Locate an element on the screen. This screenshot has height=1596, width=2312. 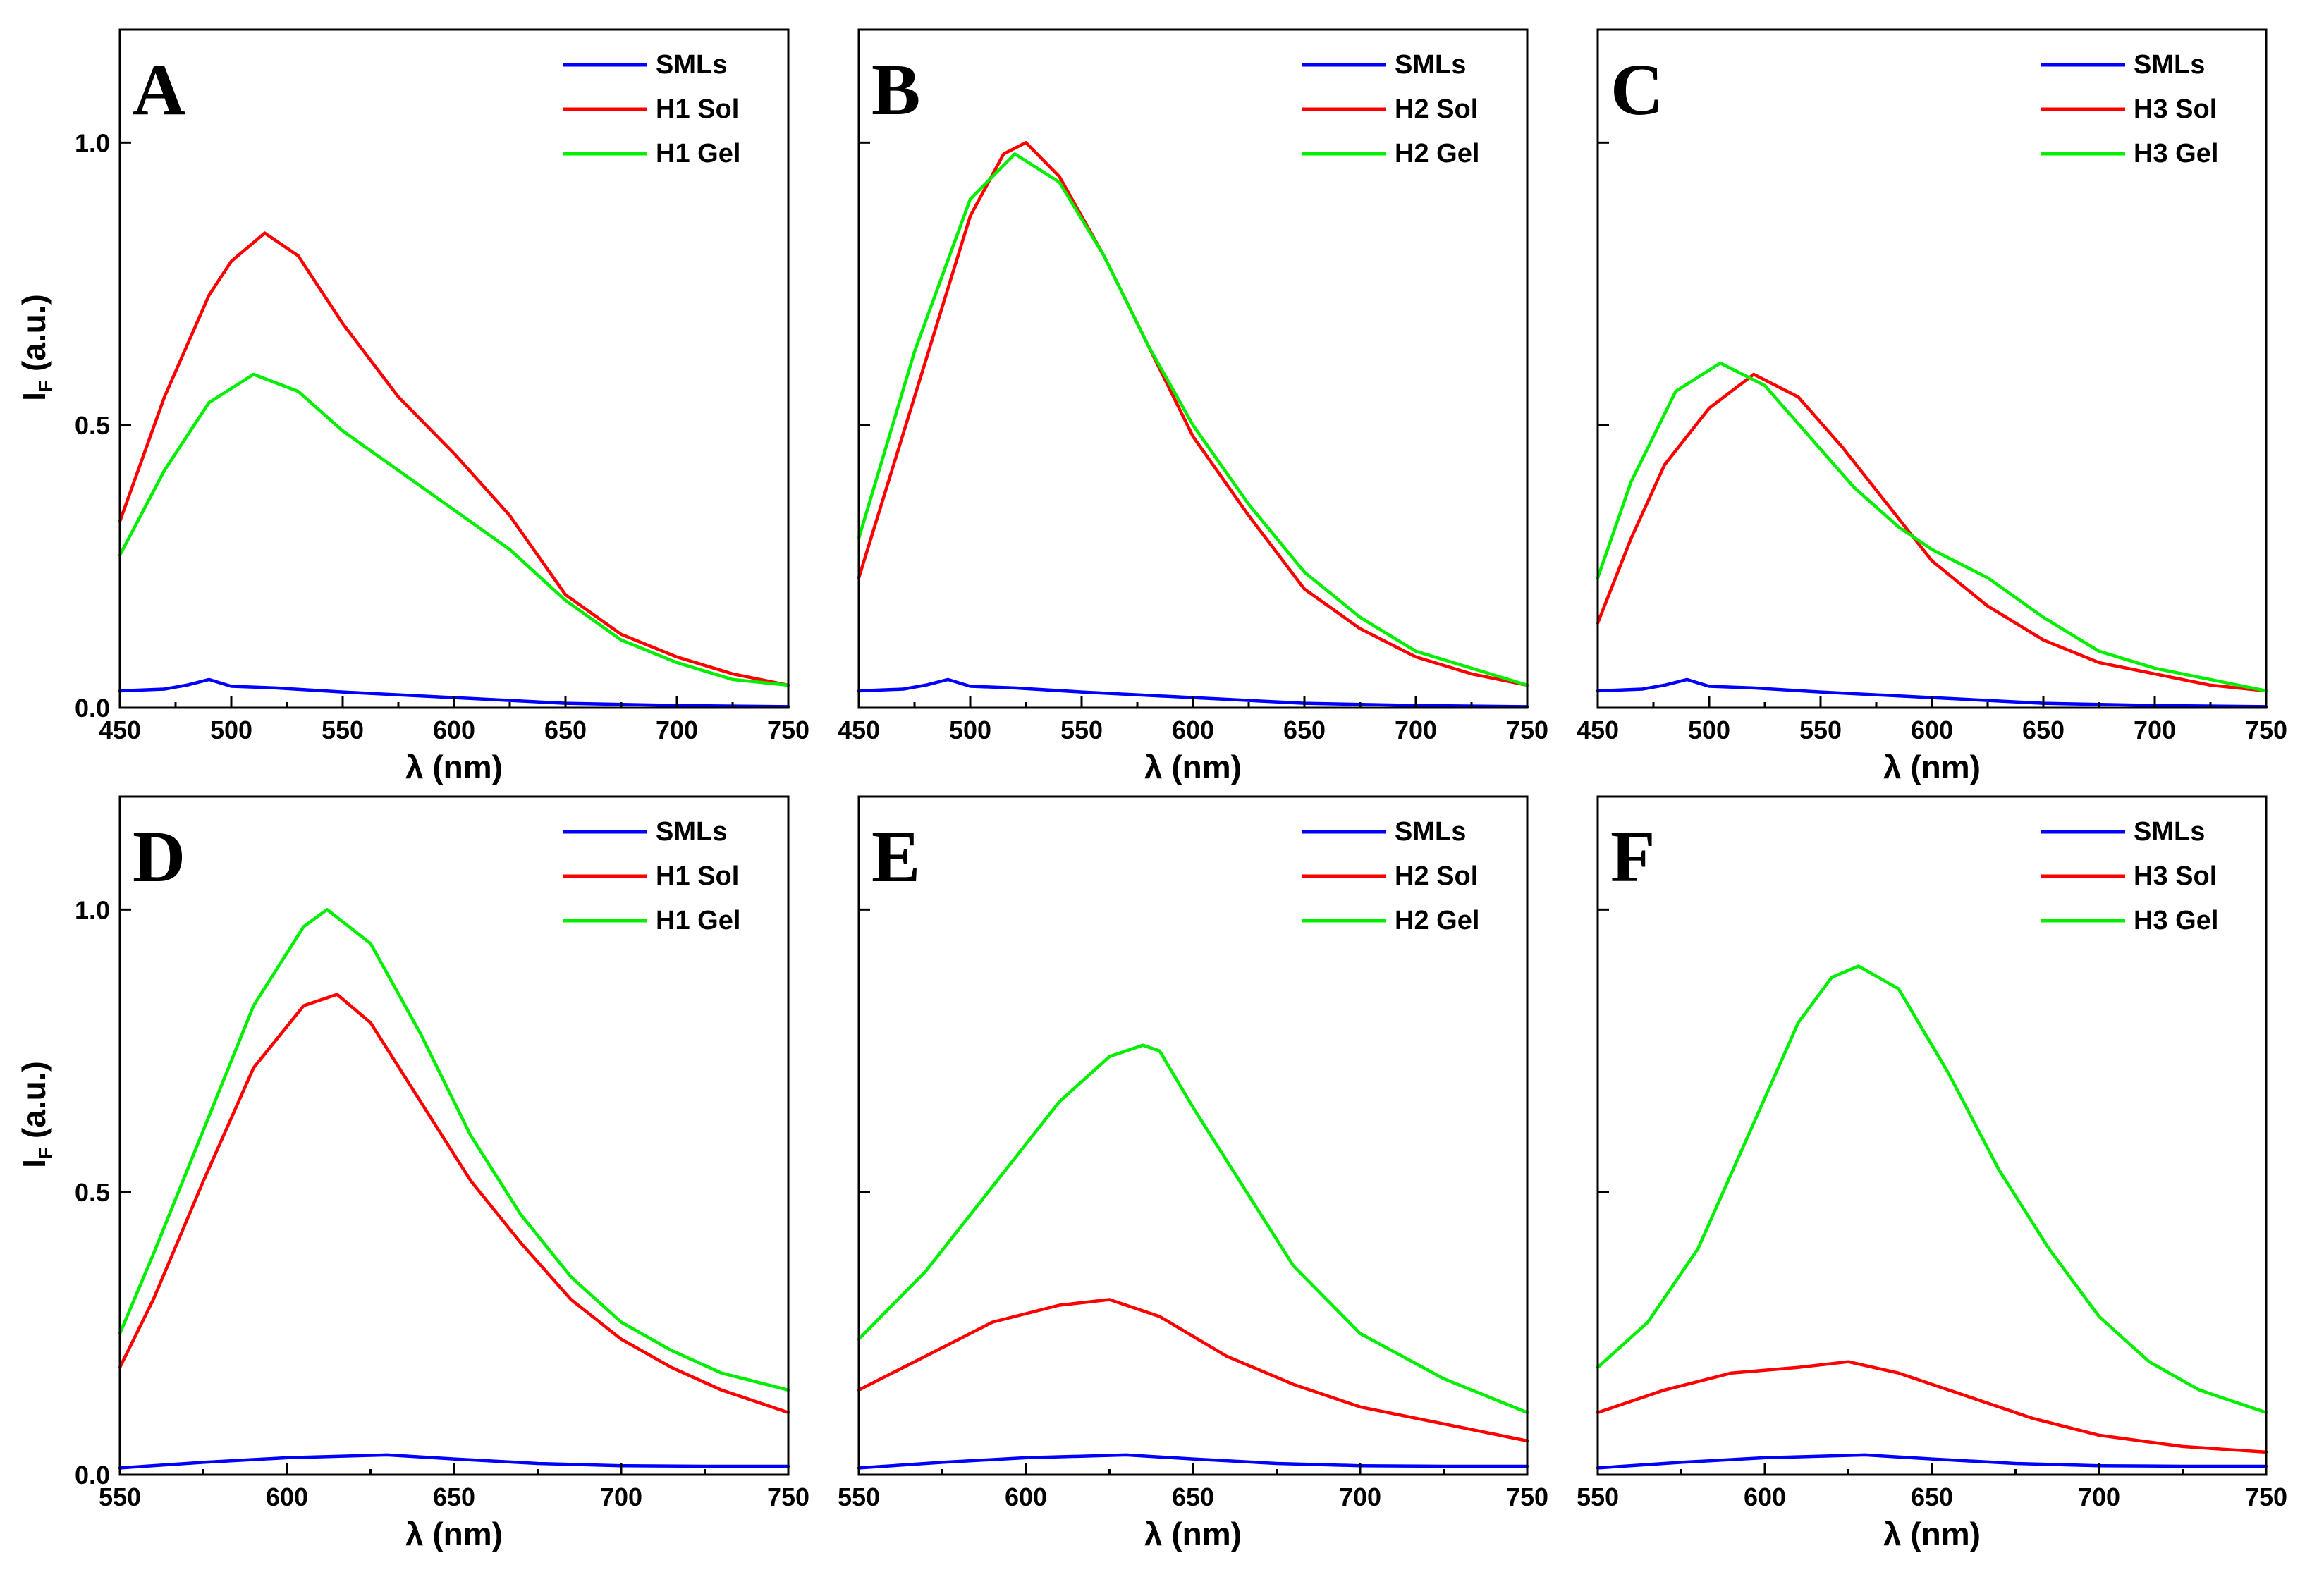
panel-letter: A is located at coordinates (159, 89).